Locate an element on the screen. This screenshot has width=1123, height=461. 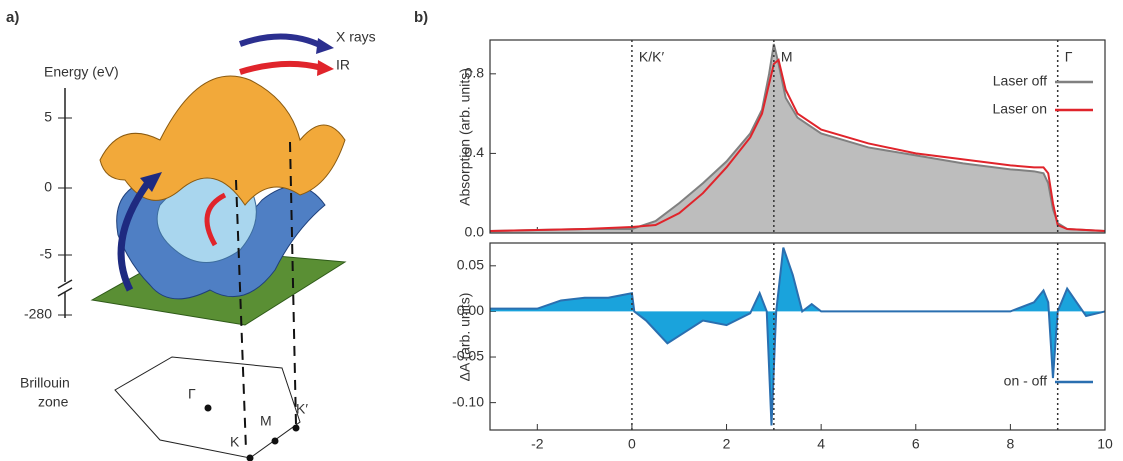
x-tick-label: 10 is located at coordinates (1105, 444).